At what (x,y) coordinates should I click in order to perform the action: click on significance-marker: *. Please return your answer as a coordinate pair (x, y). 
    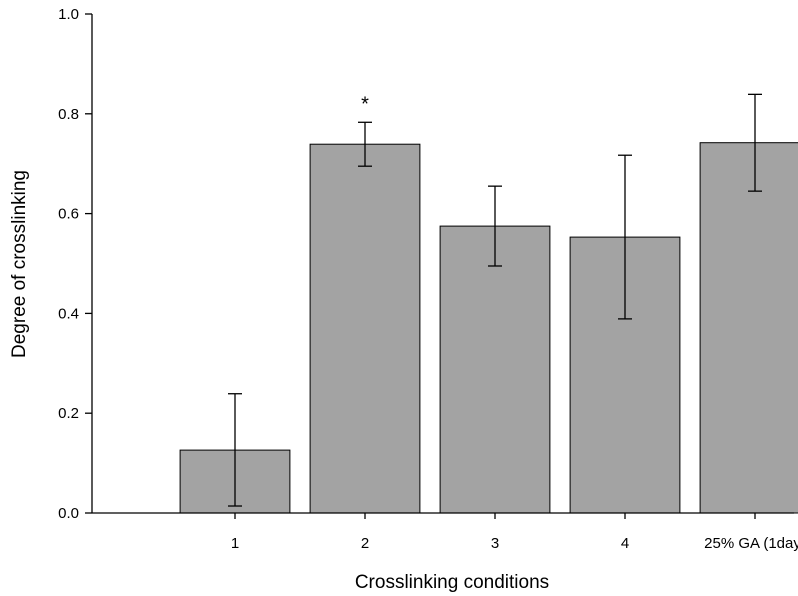
    Looking at the image, I should click on (365, 104).